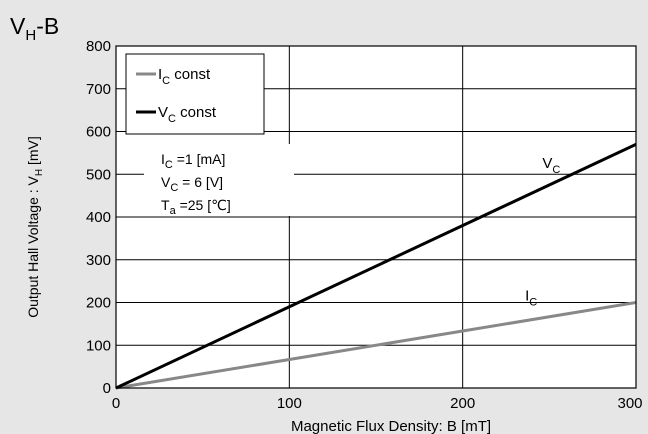 The width and height of the screenshot is (648, 434). Describe the element at coordinates (98, 174) in the screenshot. I see `y-tick-label: 500` at that location.